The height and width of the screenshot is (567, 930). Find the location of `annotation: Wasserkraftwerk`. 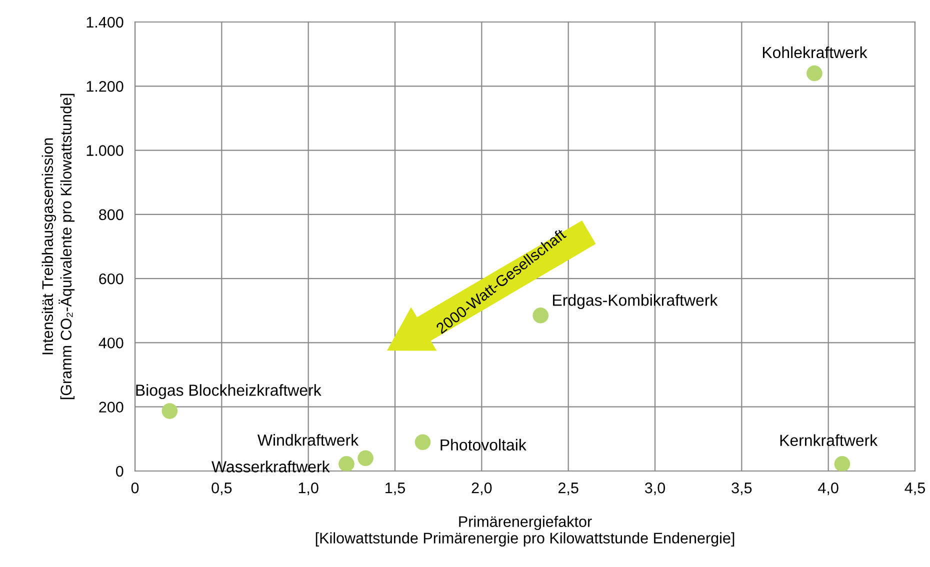

annotation: Wasserkraftwerk is located at coordinates (271, 466).